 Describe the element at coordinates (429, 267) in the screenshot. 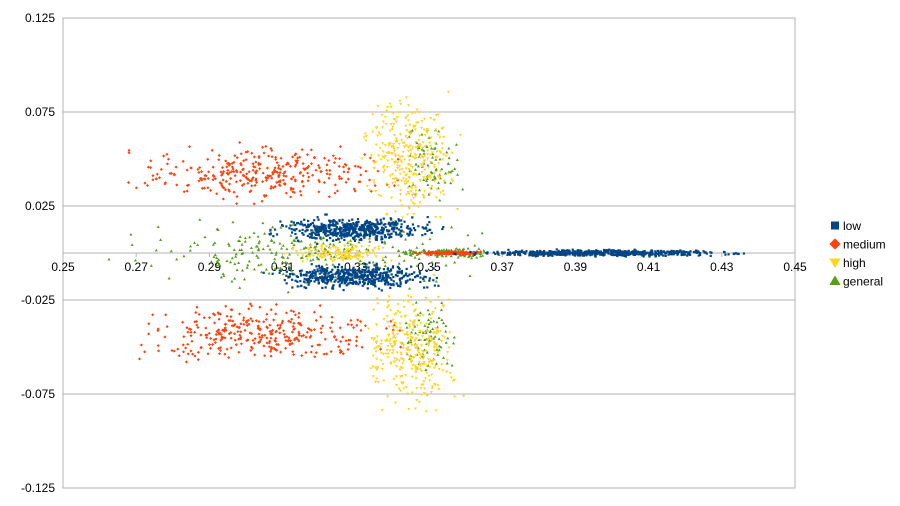

I see `x-tick-label: 0.35` at that location.